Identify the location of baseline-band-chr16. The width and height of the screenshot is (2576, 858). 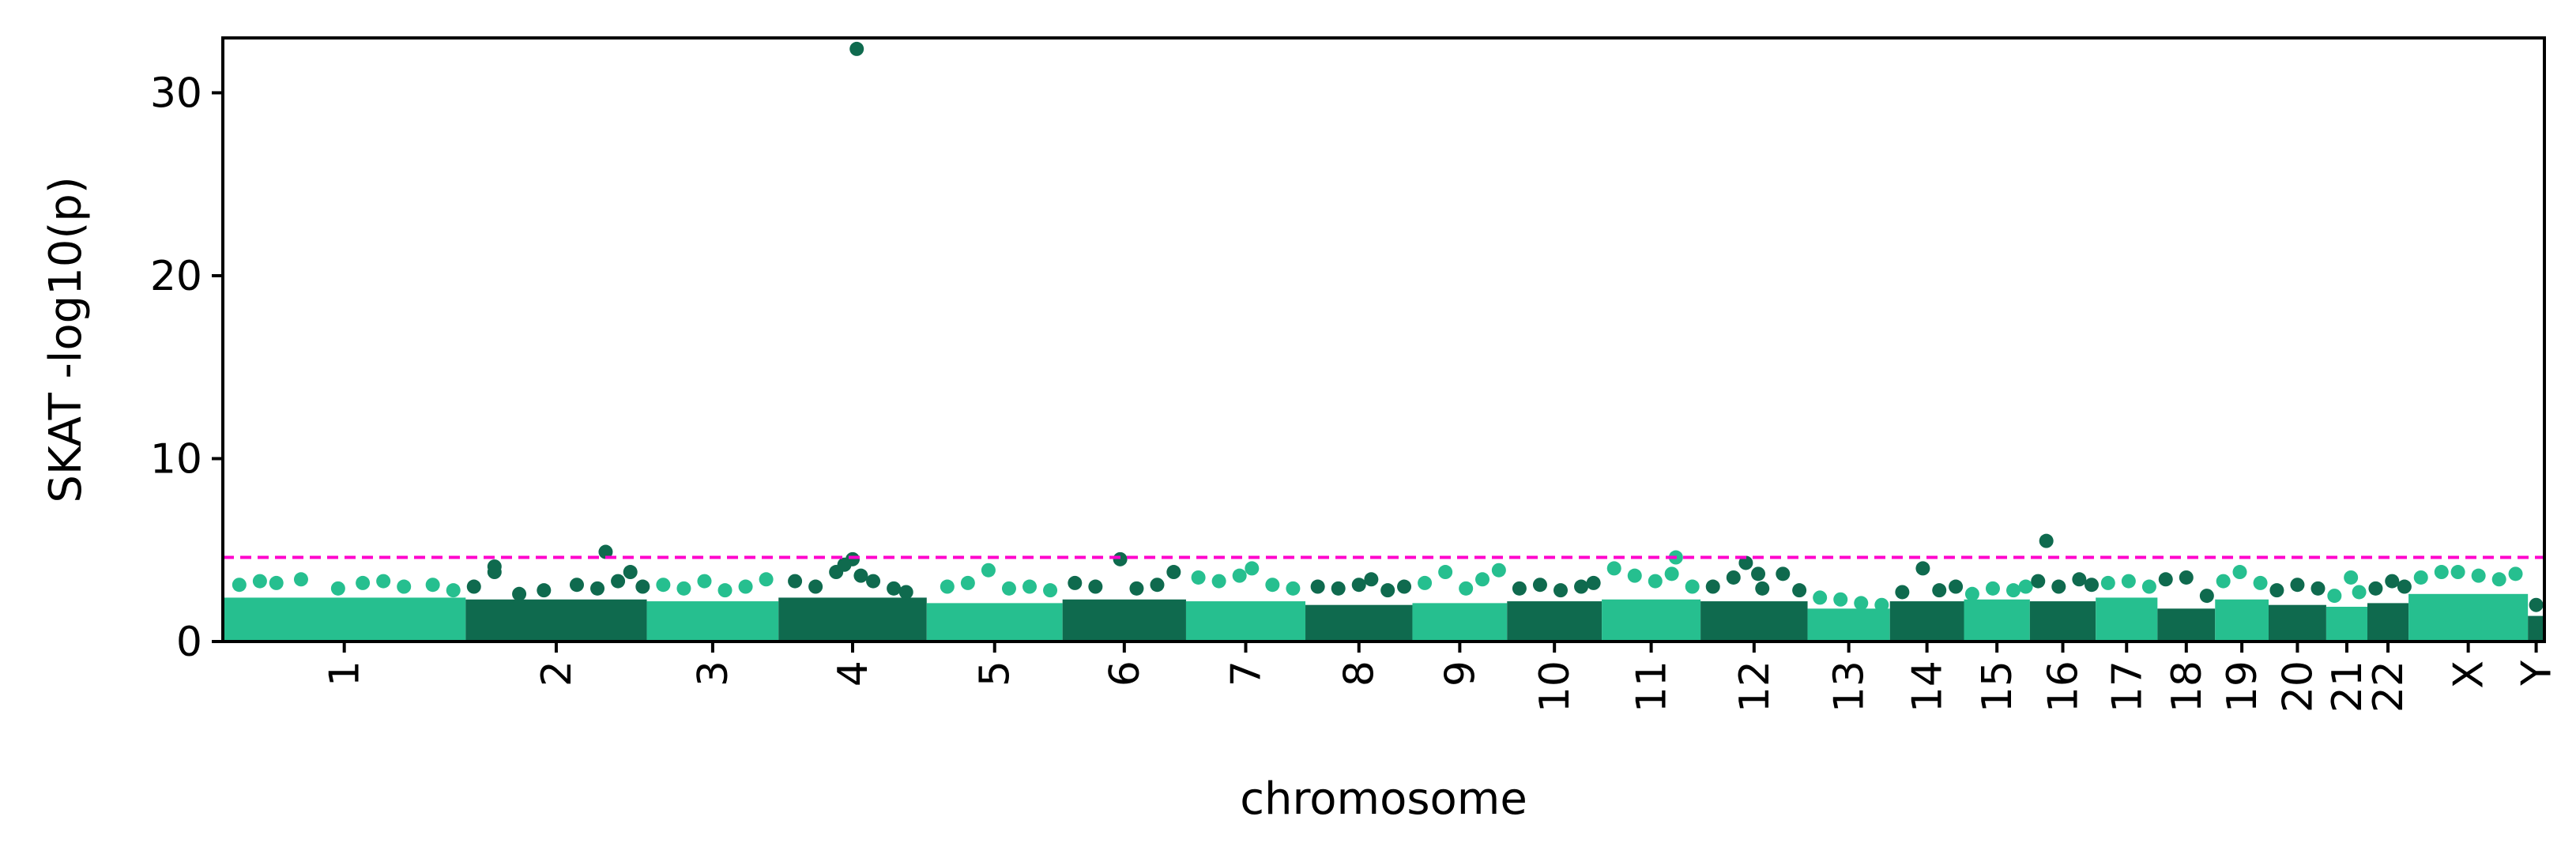
(2062, 621).